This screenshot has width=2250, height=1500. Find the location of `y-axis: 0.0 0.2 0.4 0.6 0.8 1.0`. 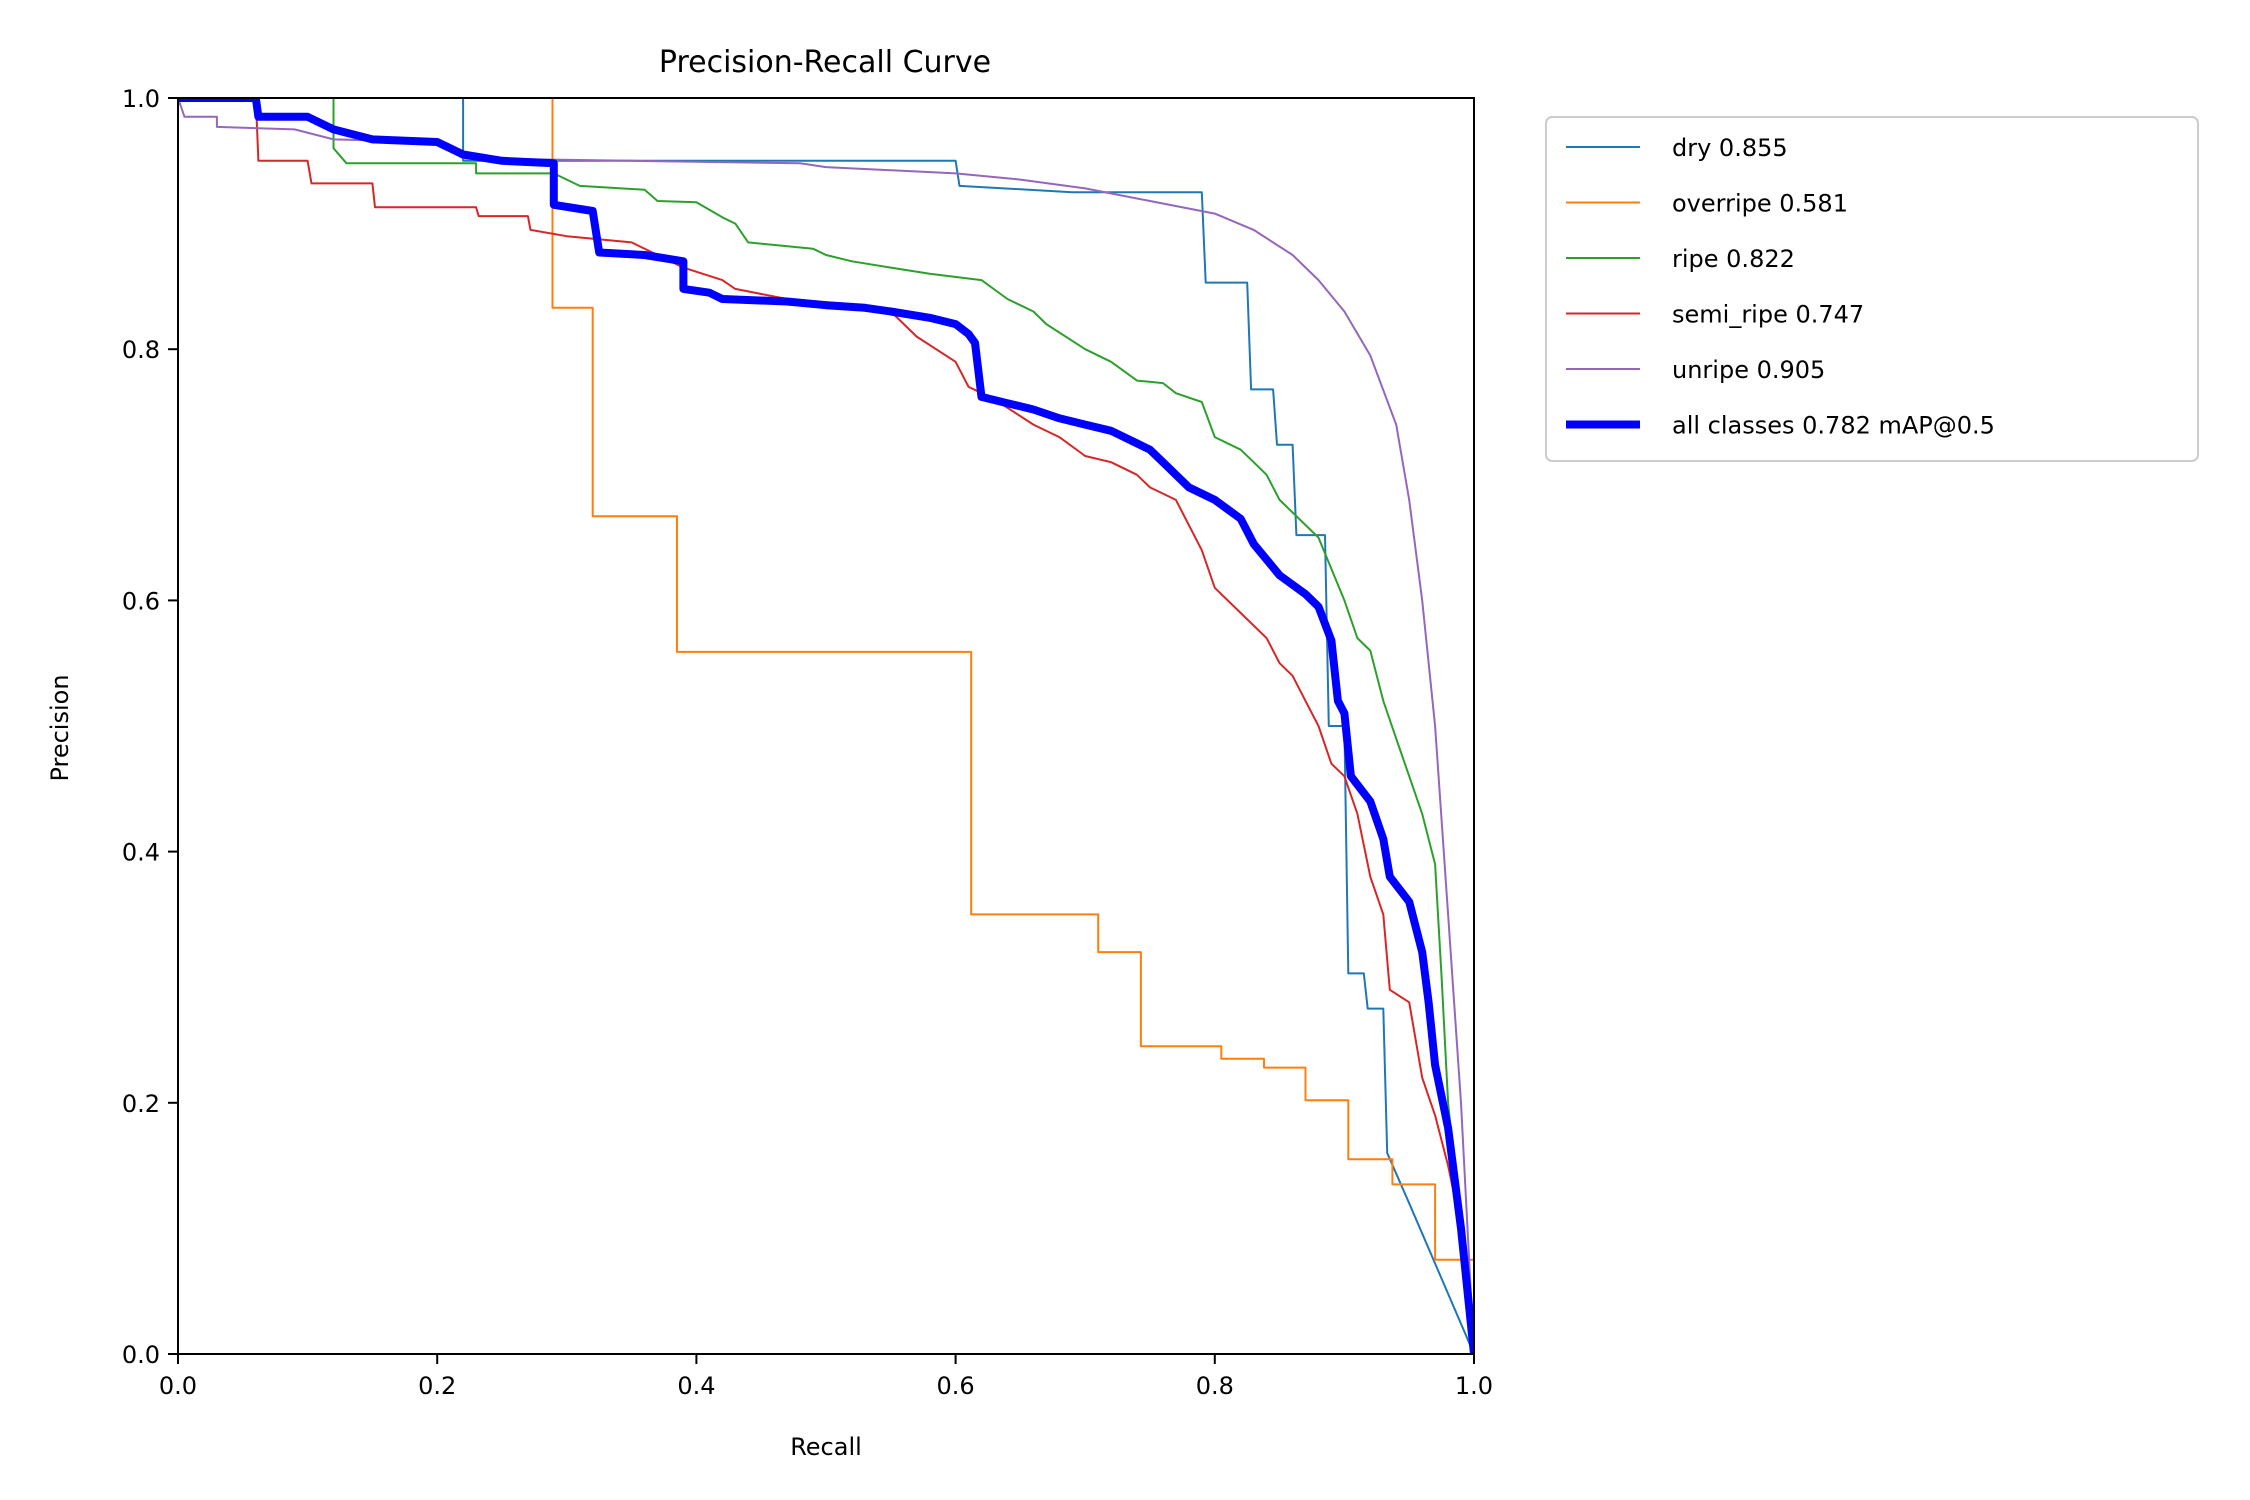

y-axis: 0.0 0.2 0.4 0.6 0.8 1.0 is located at coordinates (150, 727).